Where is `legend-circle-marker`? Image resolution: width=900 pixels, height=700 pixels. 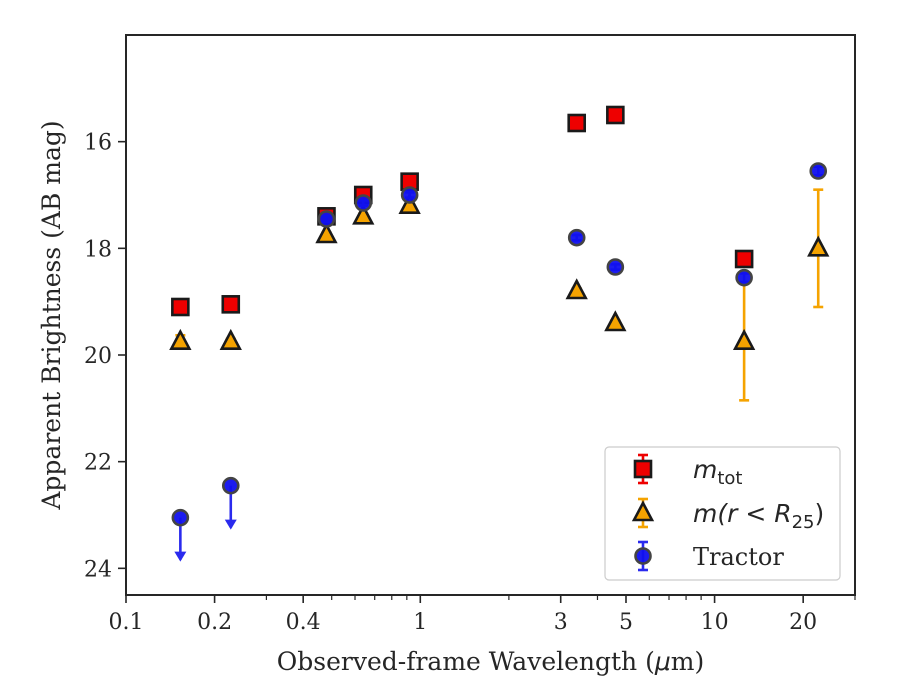 legend-circle-marker is located at coordinates (643, 556).